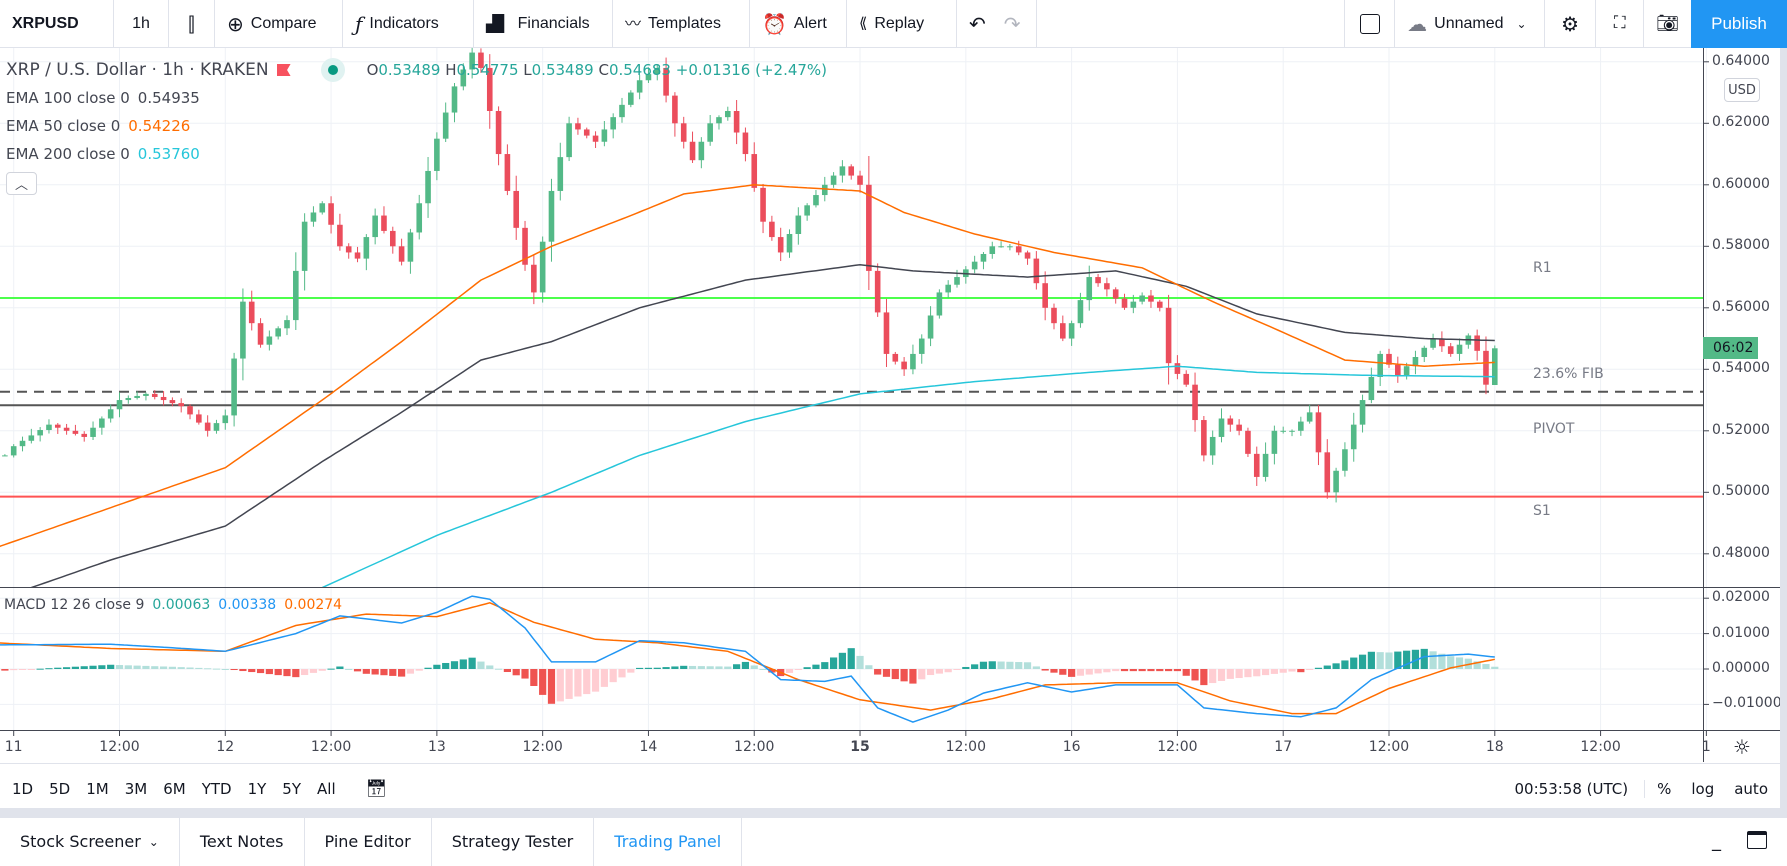 Image resolution: width=1787 pixels, height=866 pixels. Describe the element at coordinates (1667, 24) in the screenshot. I see `snapshot-button: 📷︎` at that location.